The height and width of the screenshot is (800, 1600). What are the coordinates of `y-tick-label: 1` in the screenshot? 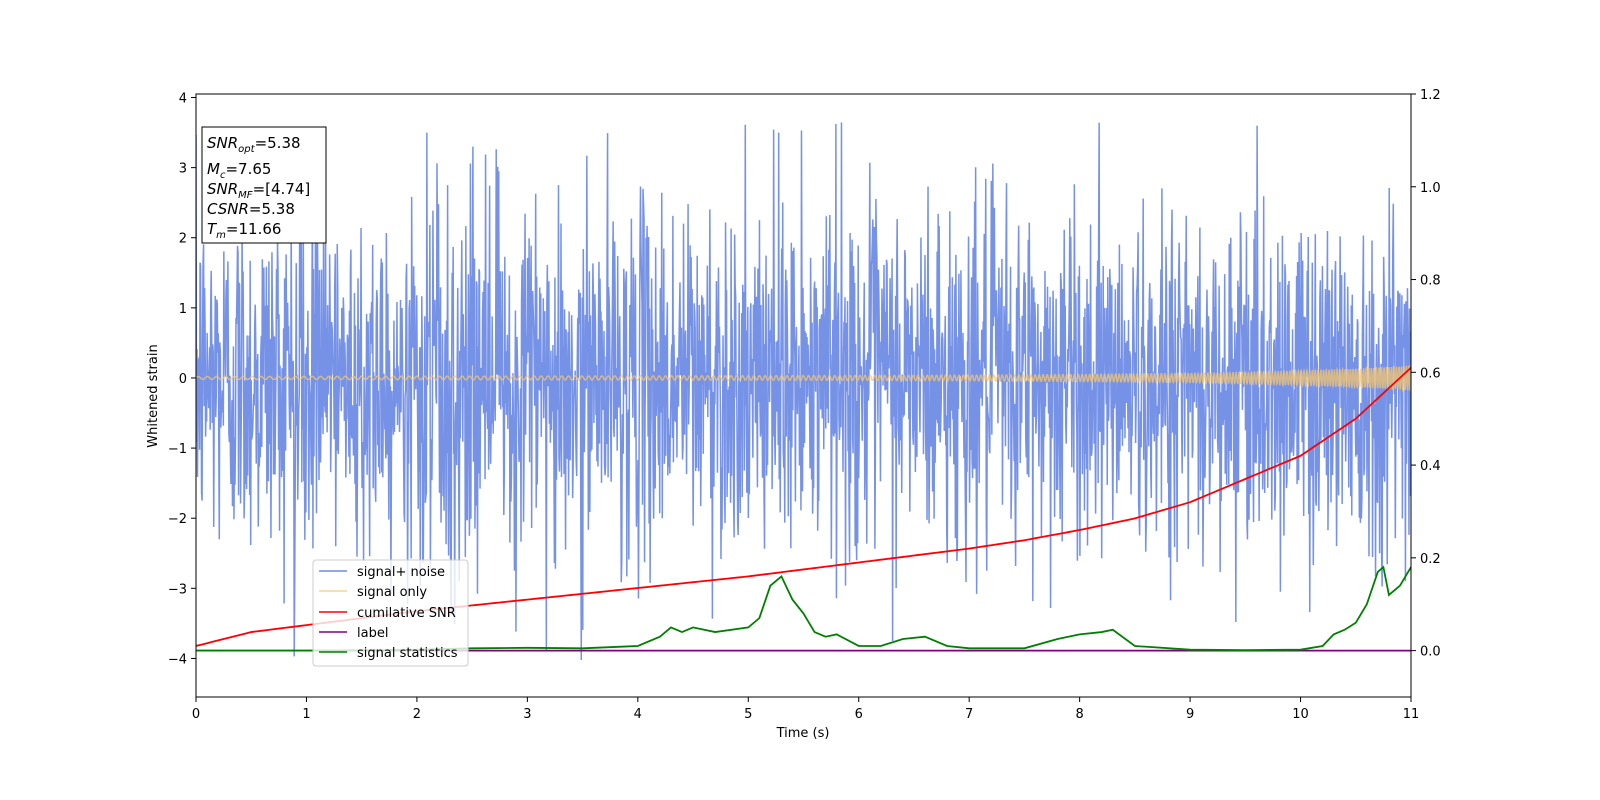 It's located at (183, 309).